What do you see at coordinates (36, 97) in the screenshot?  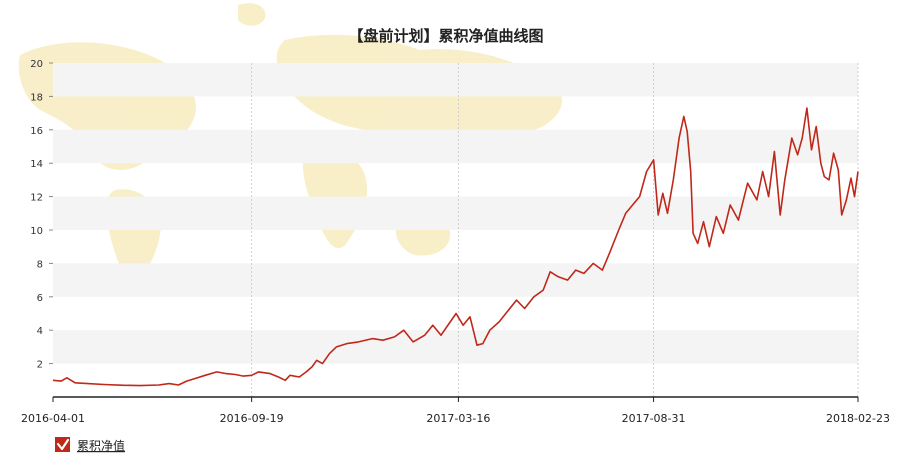 I see `y-tick-label: 18` at bounding box center [36, 97].